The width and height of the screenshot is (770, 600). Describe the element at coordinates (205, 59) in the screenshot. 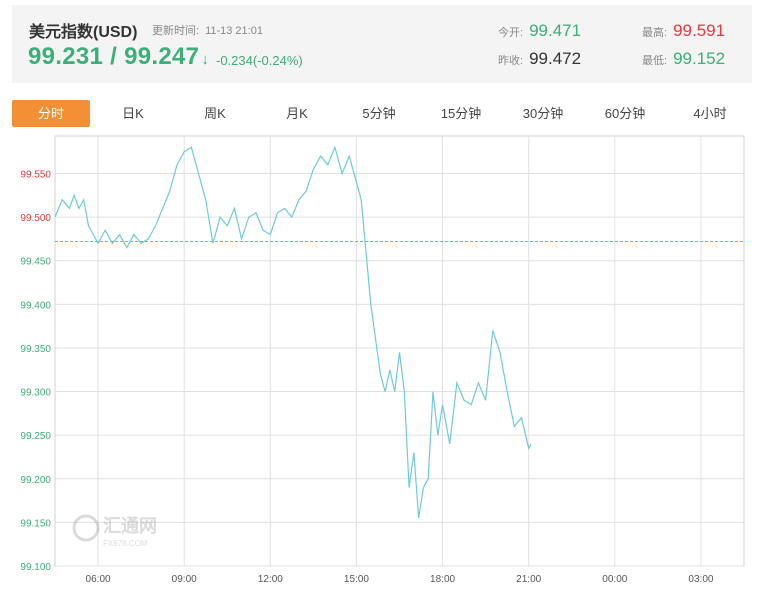

I see `down-arrow-icon: ↓` at that location.